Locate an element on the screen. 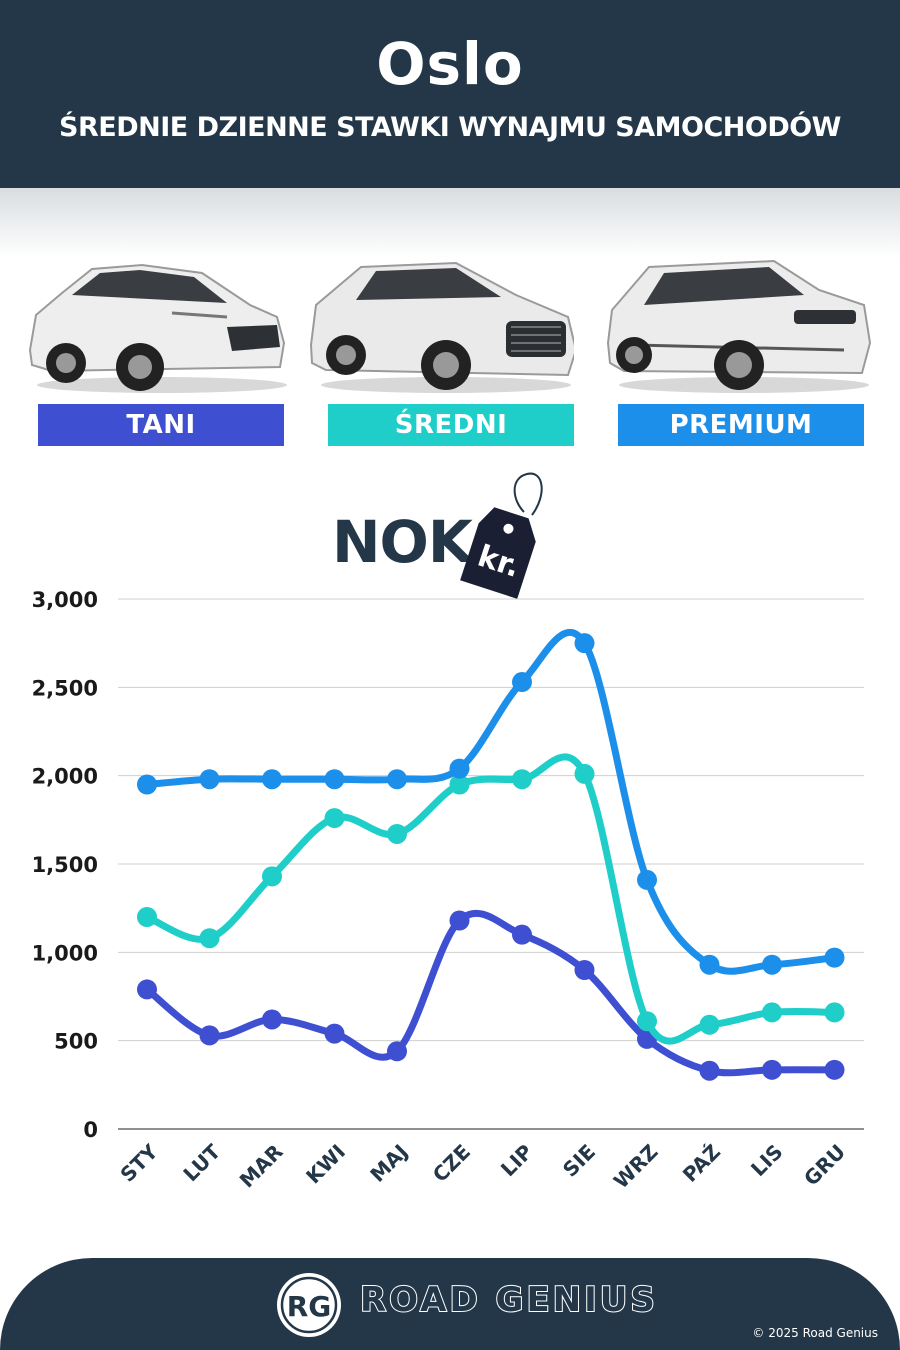 This screenshot has width=900, height=1350. currency-label: NOK is located at coordinates (402, 542).